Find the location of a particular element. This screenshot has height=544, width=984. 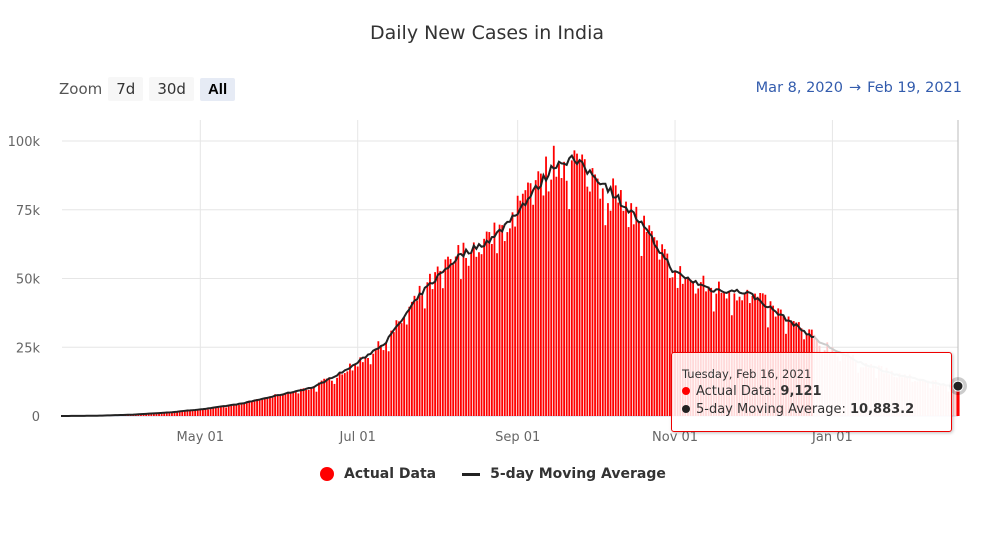

tooltip-ma-value: 10,883.2 is located at coordinates (882, 409).